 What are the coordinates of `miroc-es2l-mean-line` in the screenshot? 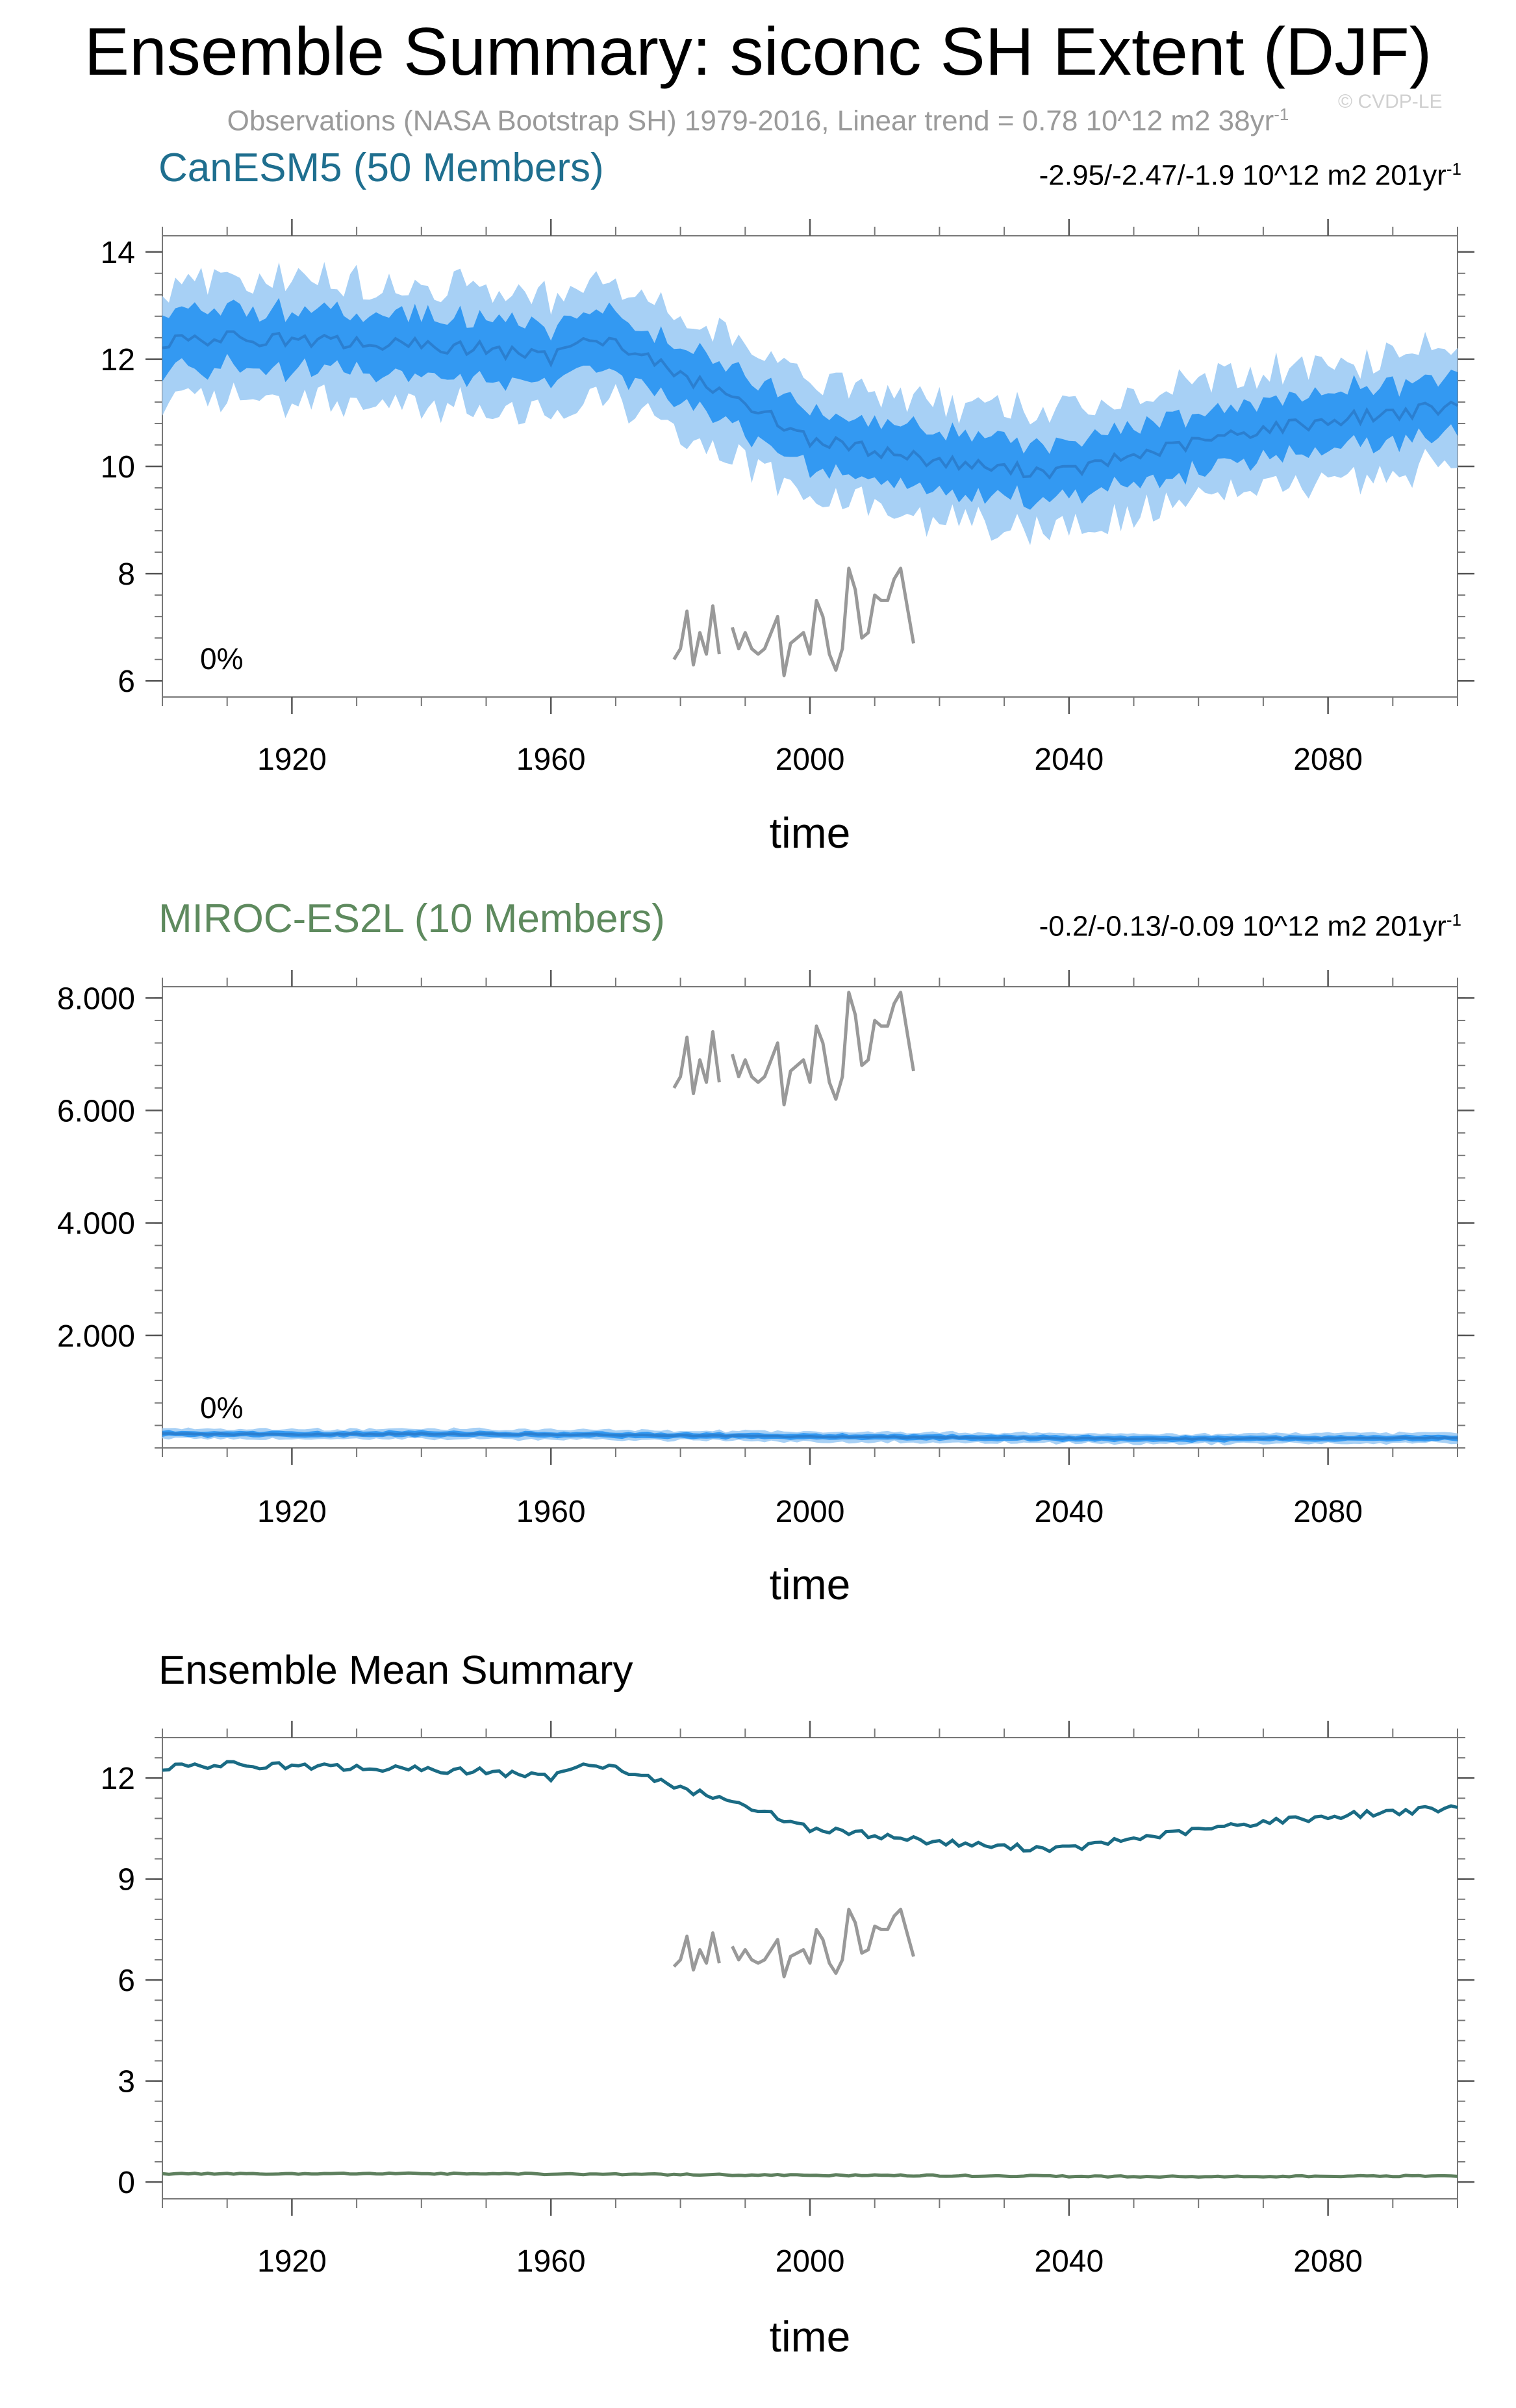 It's located at (810, 2175).